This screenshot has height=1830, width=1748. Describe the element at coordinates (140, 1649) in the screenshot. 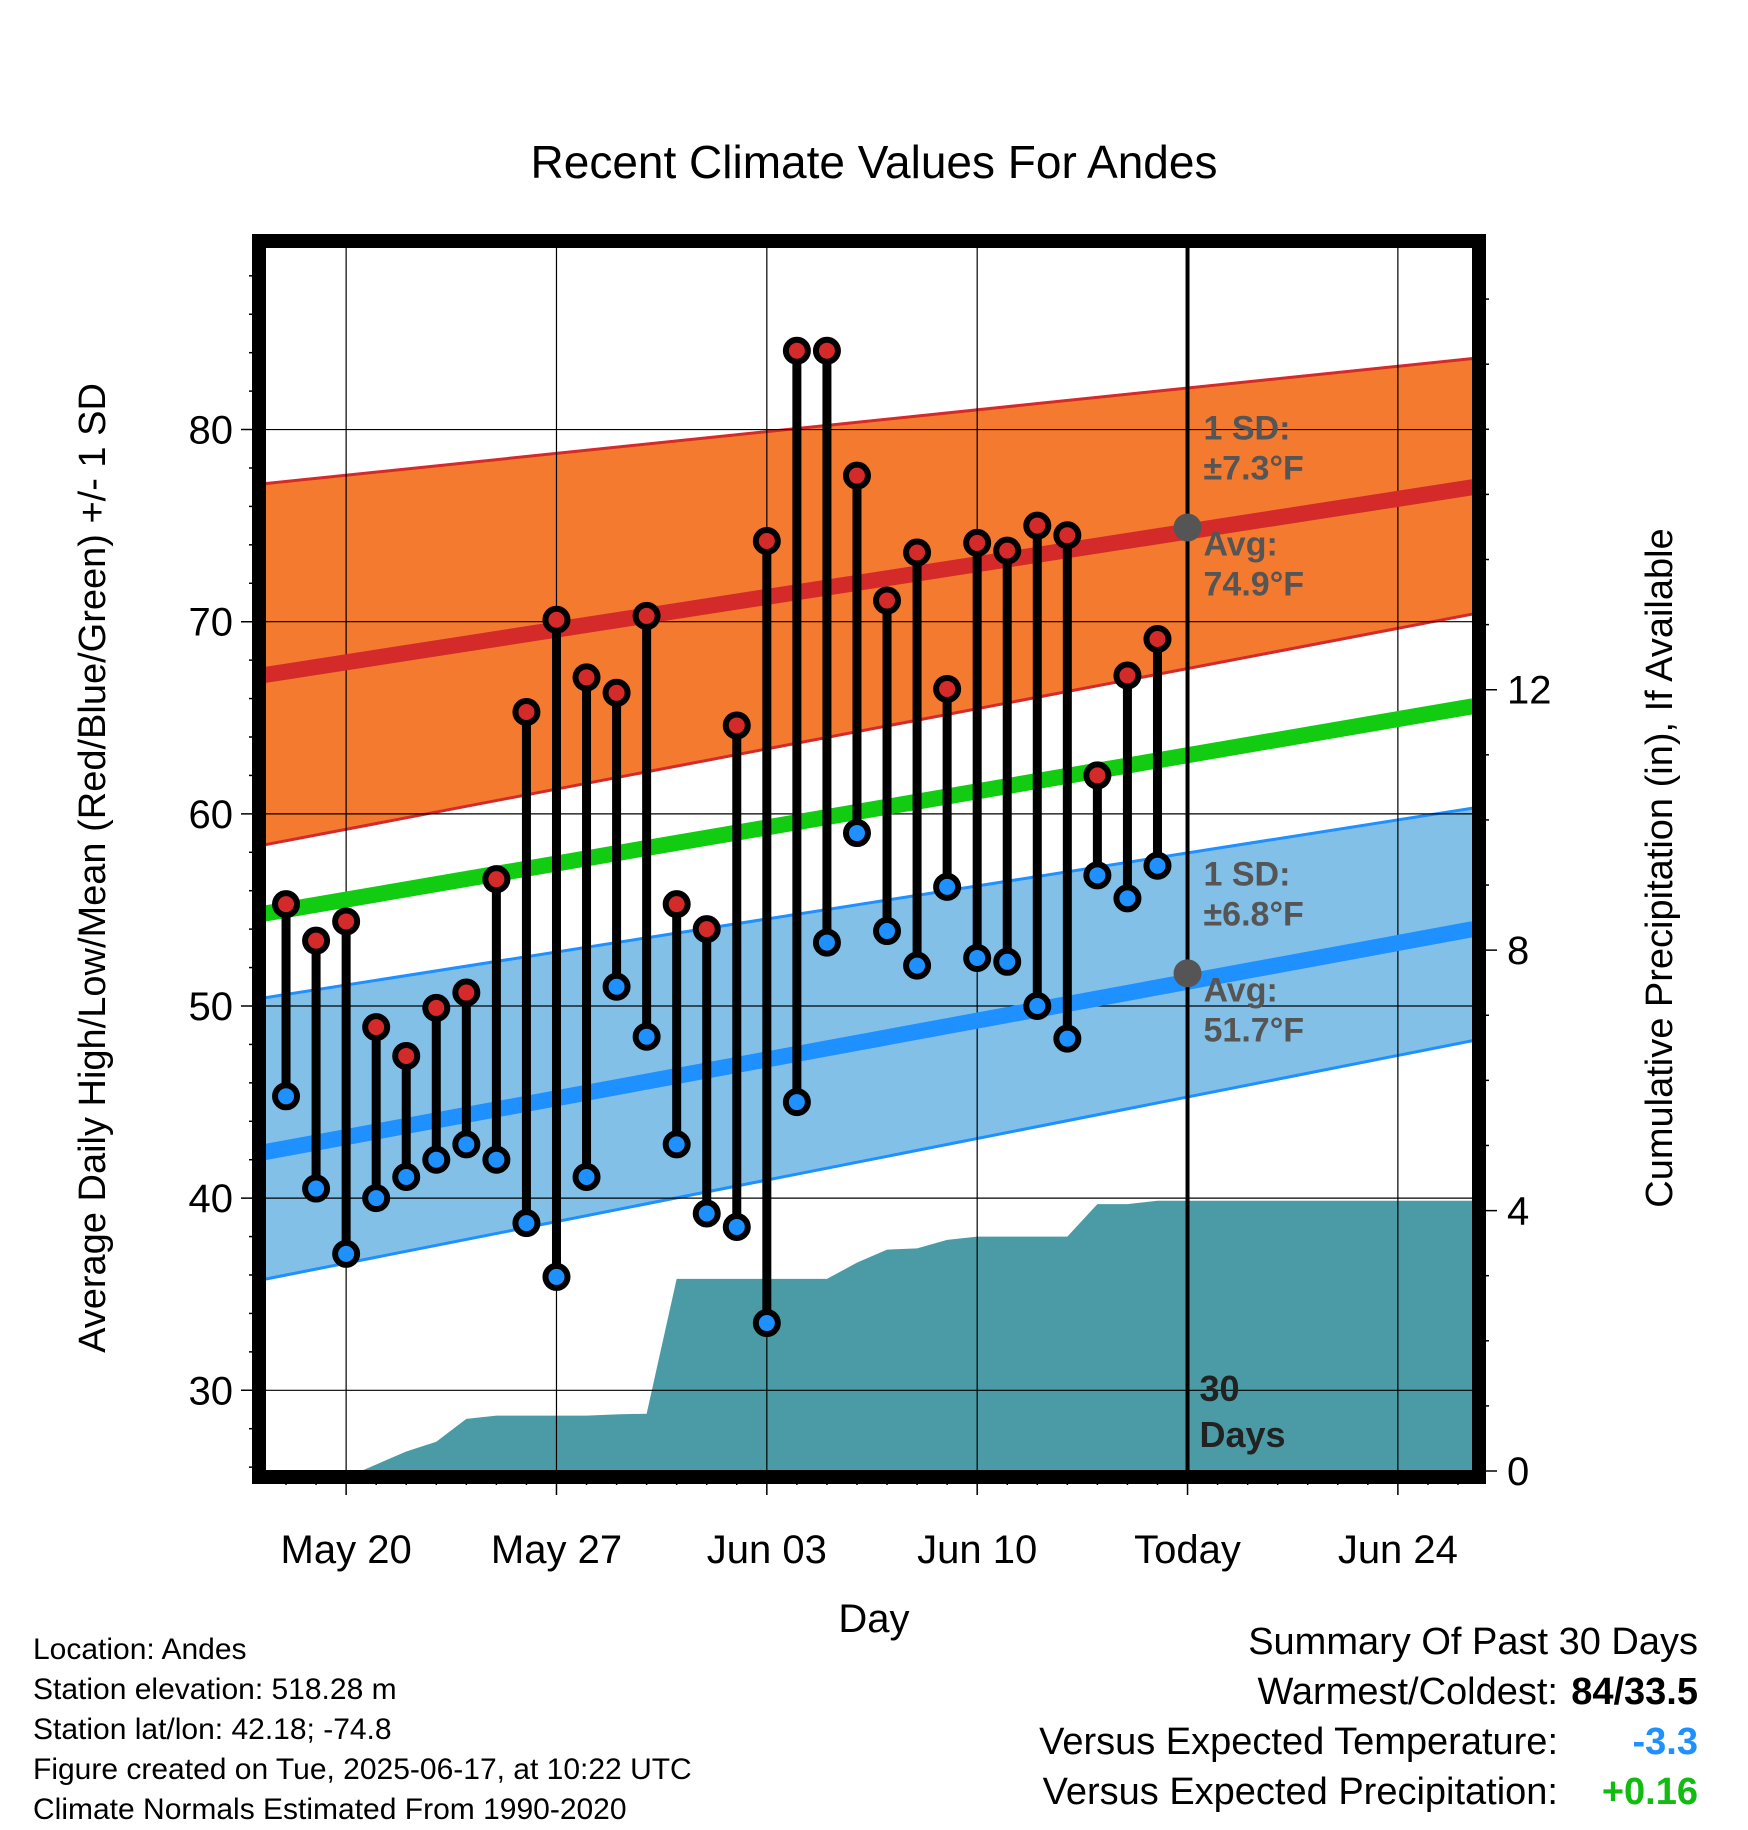

I see `info-location: Location: Andes` at that location.